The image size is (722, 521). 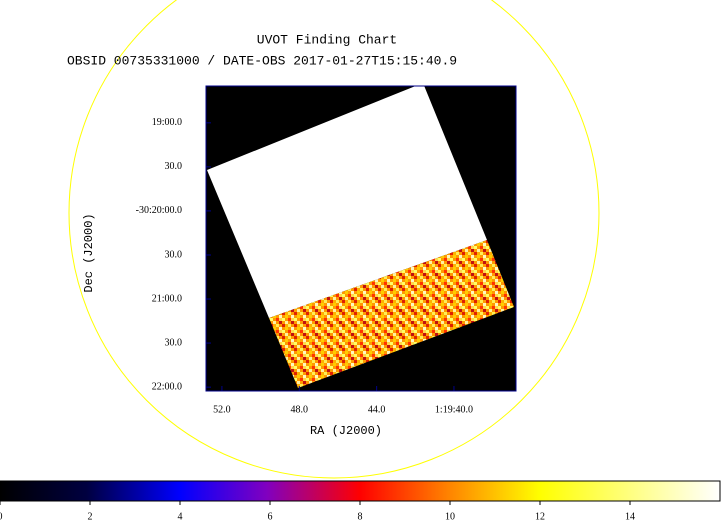 What do you see at coordinates (454, 409) in the screenshot?
I see `x-tick-label: 1:19:40.0` at bounding box center [454, 409].